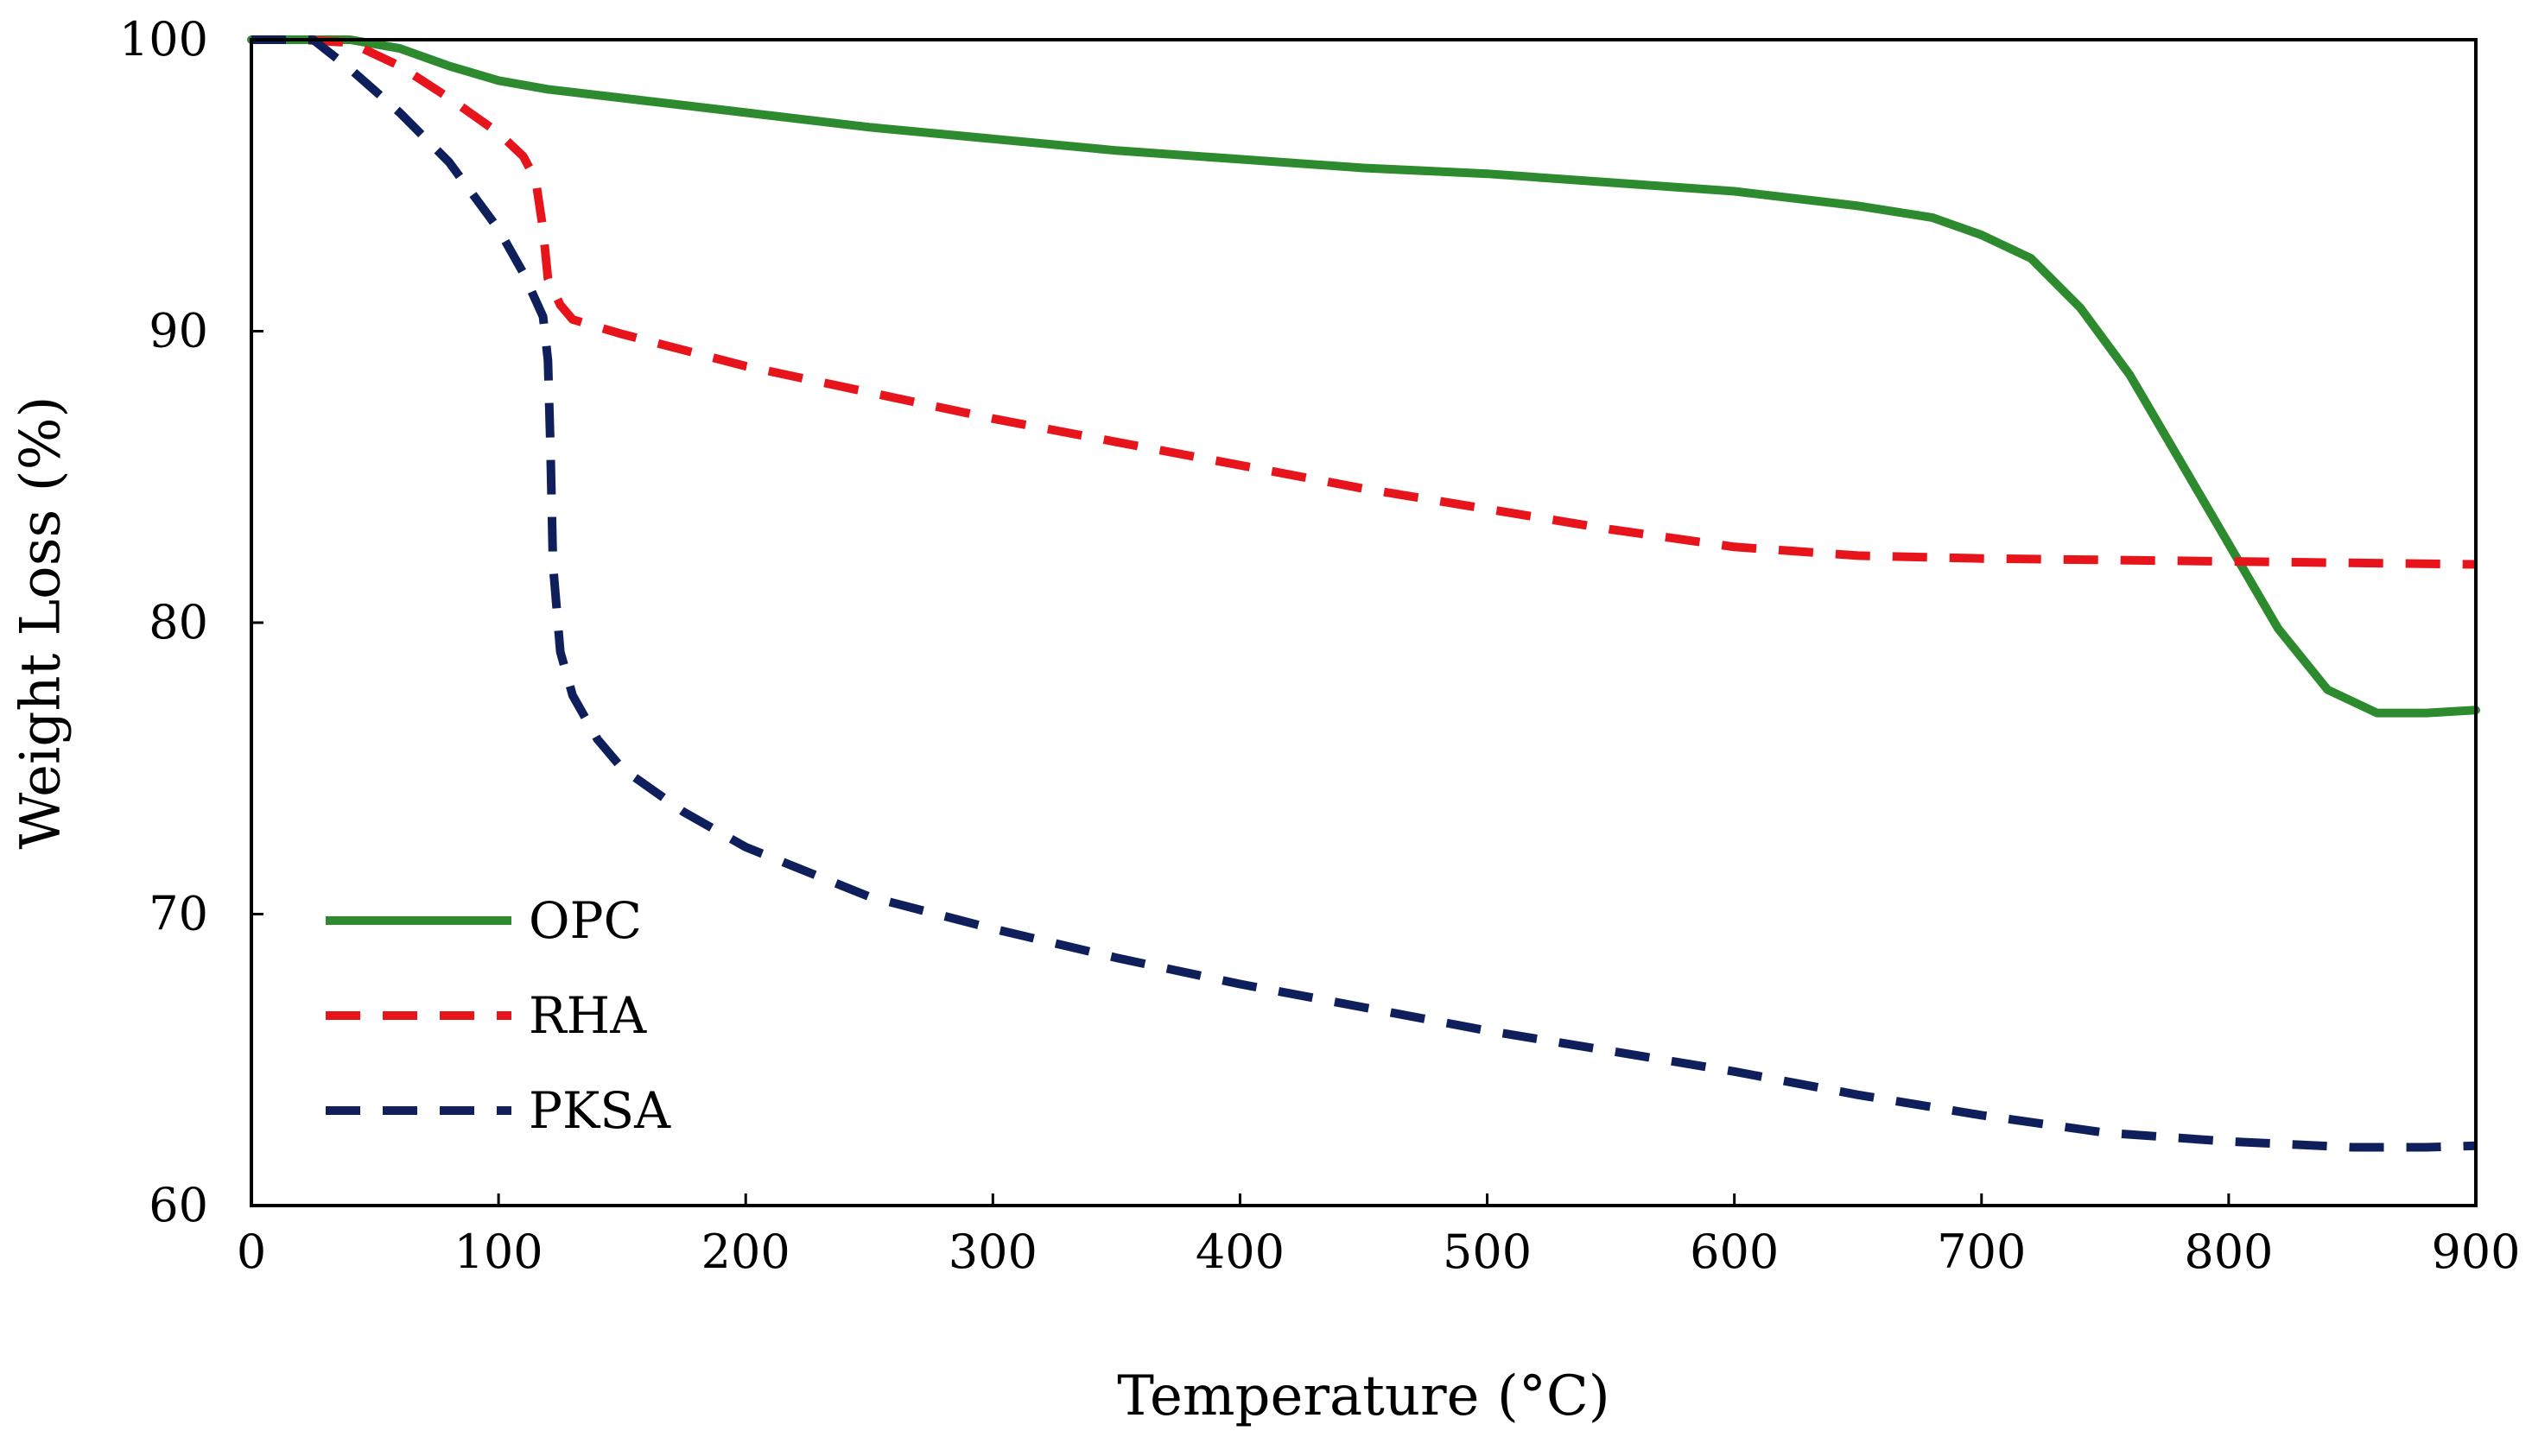 This screenshot has height=1456, width=2532. Describe the element at coordinates (2475, 1252) in the screenshot. I see `x-tick-label: 900` at that location.